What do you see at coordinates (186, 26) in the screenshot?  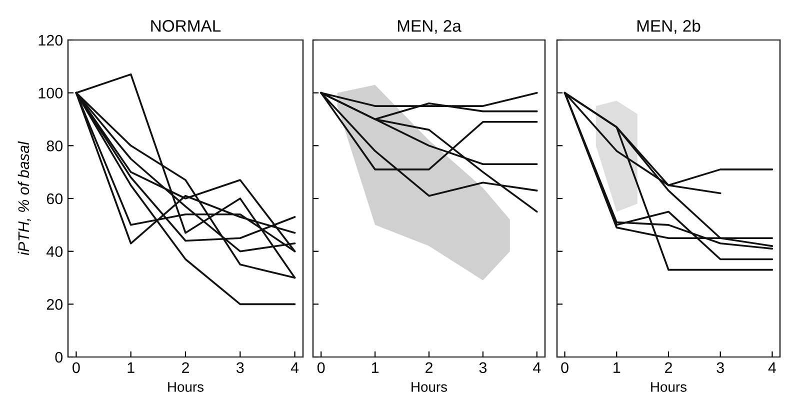 I see `chart-title: NORMAL` at bounding box center [186, 26].